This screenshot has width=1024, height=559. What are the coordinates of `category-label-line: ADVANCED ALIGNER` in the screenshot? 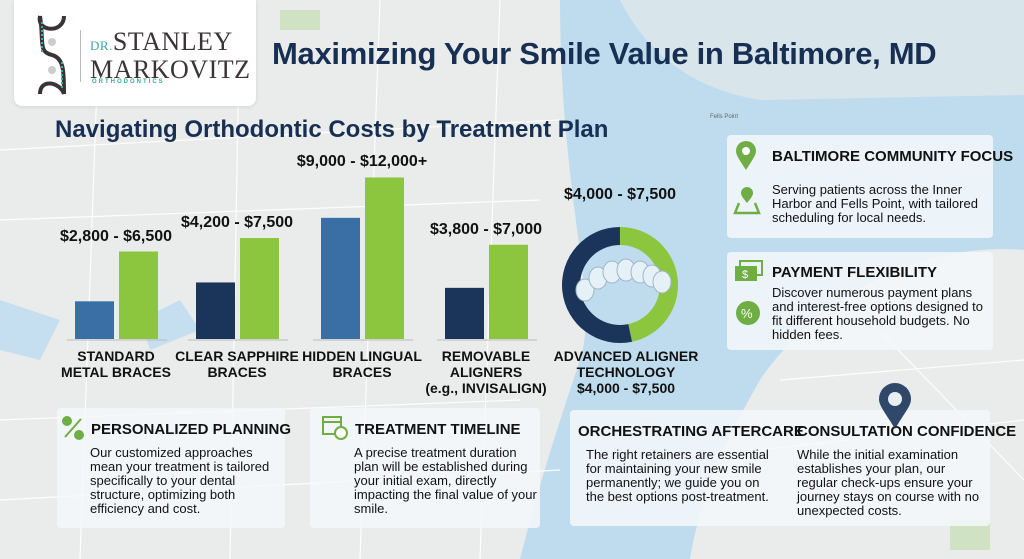 It's located at (626, 356).